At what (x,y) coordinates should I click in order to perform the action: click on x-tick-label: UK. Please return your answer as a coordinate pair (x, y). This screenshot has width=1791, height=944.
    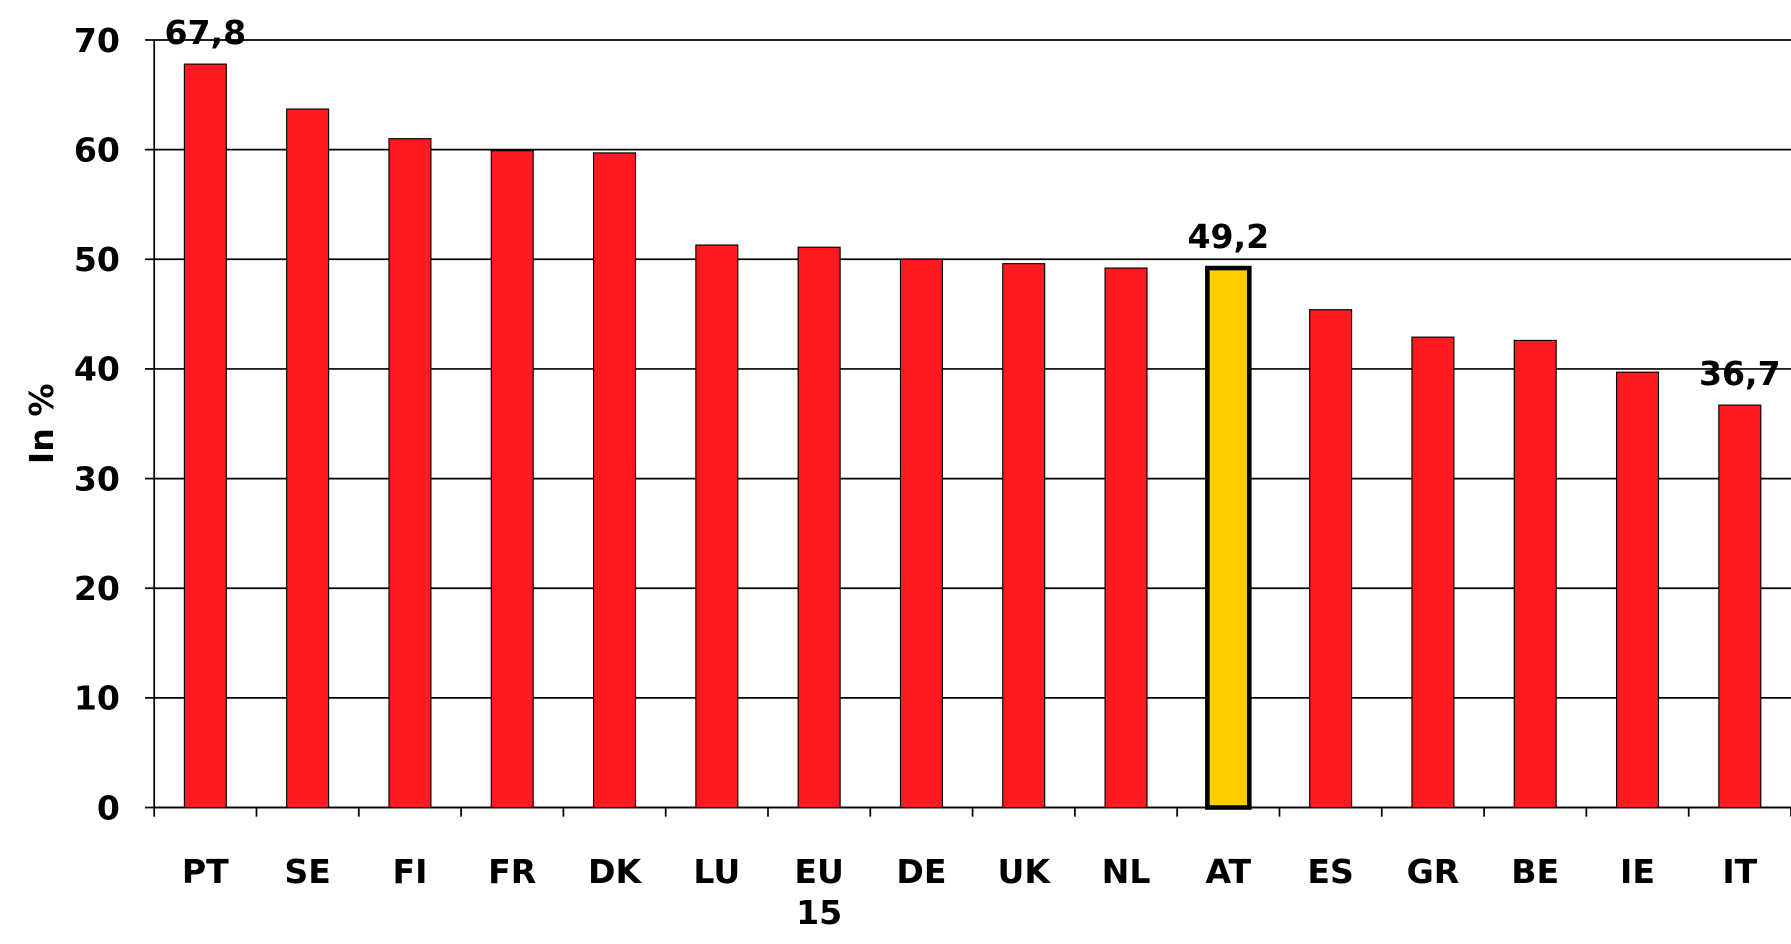
    Looking at the image, I should click on (1024, 871).